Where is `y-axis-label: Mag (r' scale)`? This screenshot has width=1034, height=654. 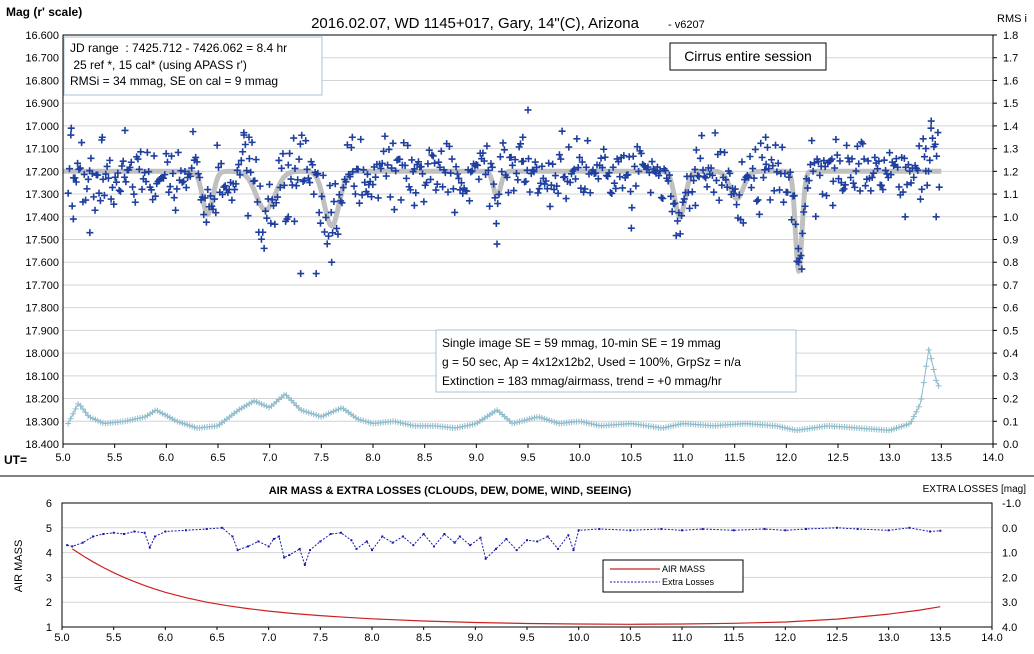 y-axis-label: Mag (r' scale) is located at coordinates (44, 12).